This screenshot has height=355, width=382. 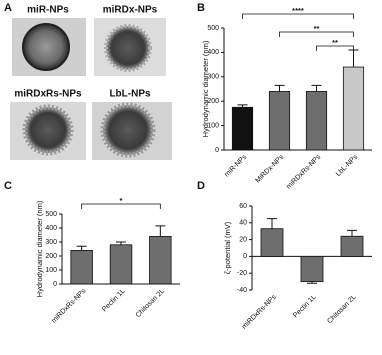 What do you see at coordinates (8, 8) in the screenshot?
I see `panel-label: A` at bounding box center [8, 8].